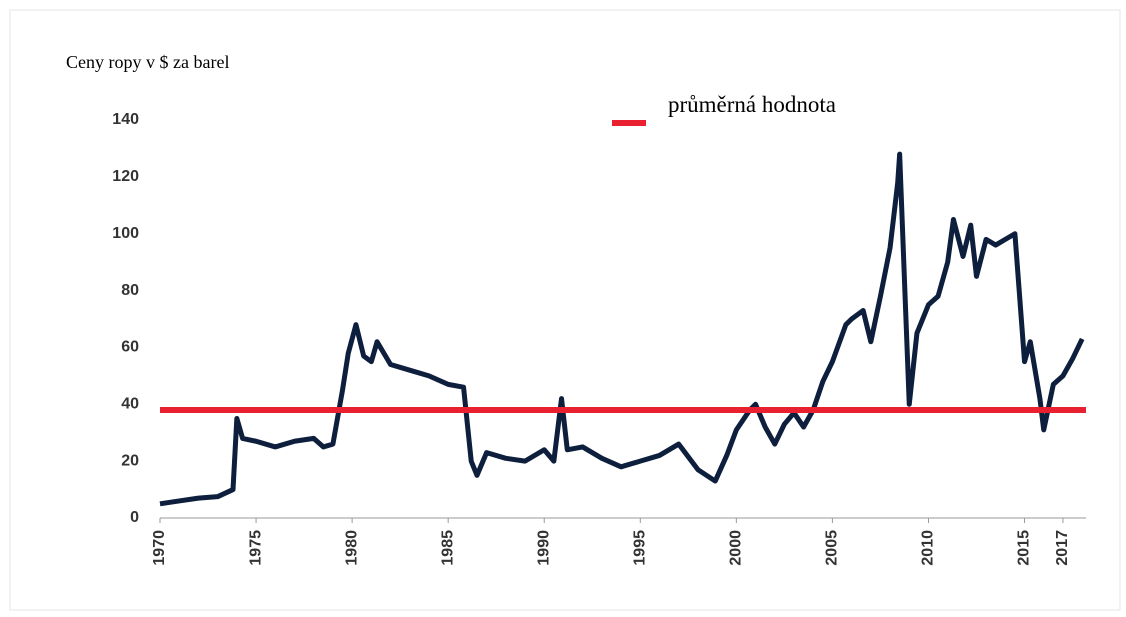  Describe the element at coordinates (159, 548) in the screenshot. I see `x-tick-label: 1970` at that location.